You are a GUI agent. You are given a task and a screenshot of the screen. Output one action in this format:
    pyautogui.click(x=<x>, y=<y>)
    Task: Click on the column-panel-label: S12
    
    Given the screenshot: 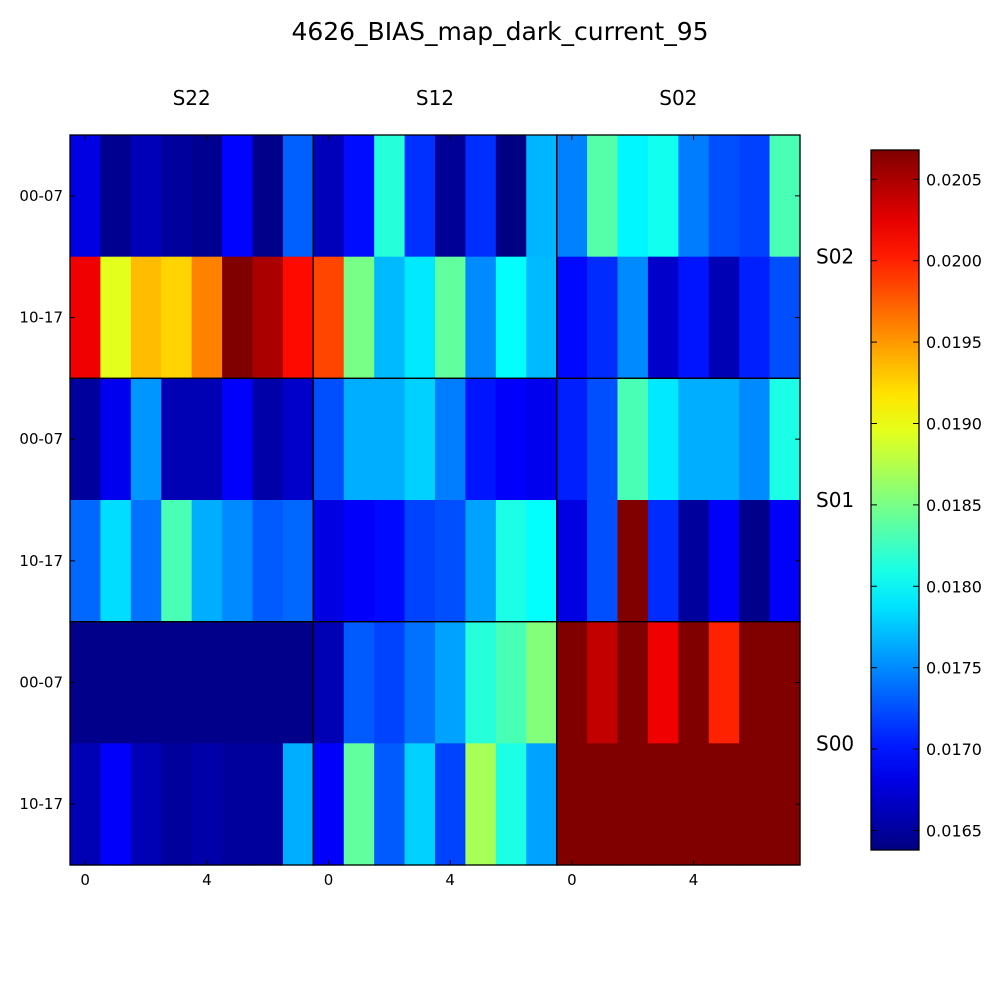 What is the action you would take?
    pyautogui.click(x=435, y=98)
    